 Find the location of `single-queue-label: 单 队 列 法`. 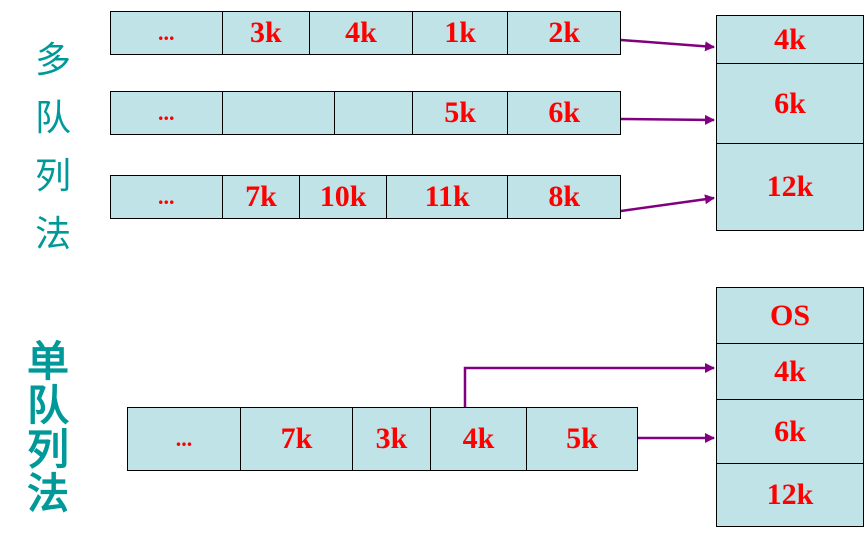

single-queue-label: 单 队 列 法 is located at coordinates (48, 428).